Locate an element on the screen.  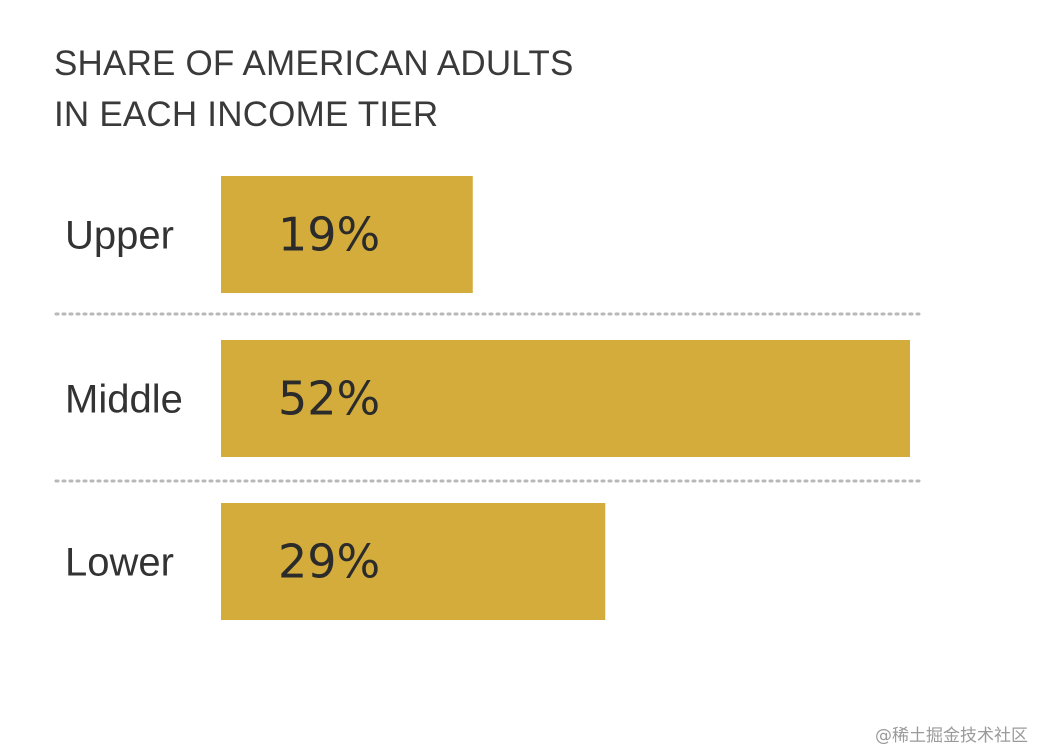
bar-upper is located at coordinates (347, 234).